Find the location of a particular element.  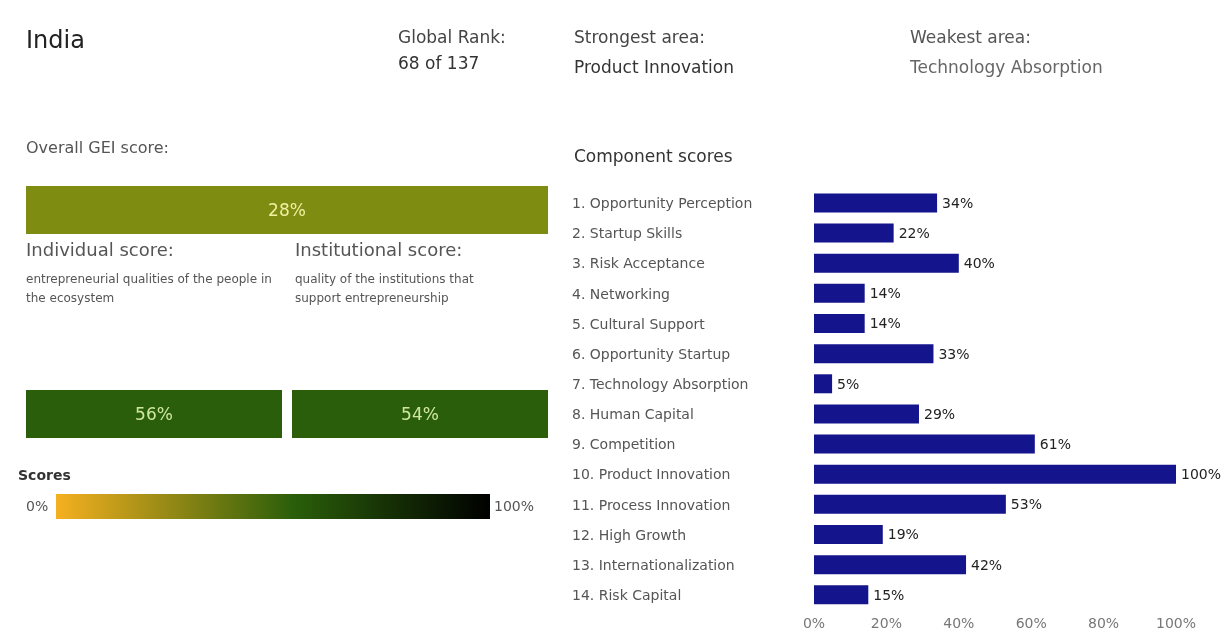

data-label: 19% is located at coordinates (903, 534).